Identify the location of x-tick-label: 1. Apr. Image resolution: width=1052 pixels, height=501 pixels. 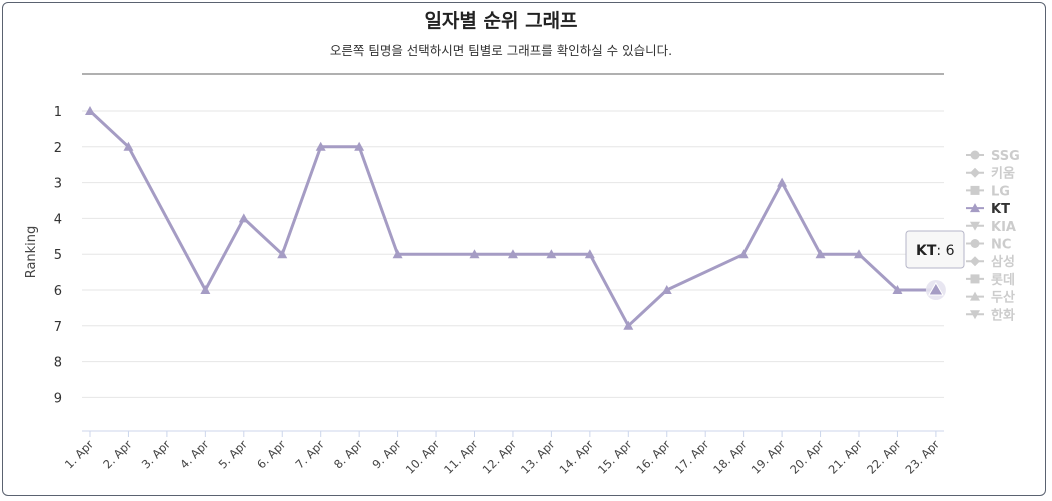
(79, 454).